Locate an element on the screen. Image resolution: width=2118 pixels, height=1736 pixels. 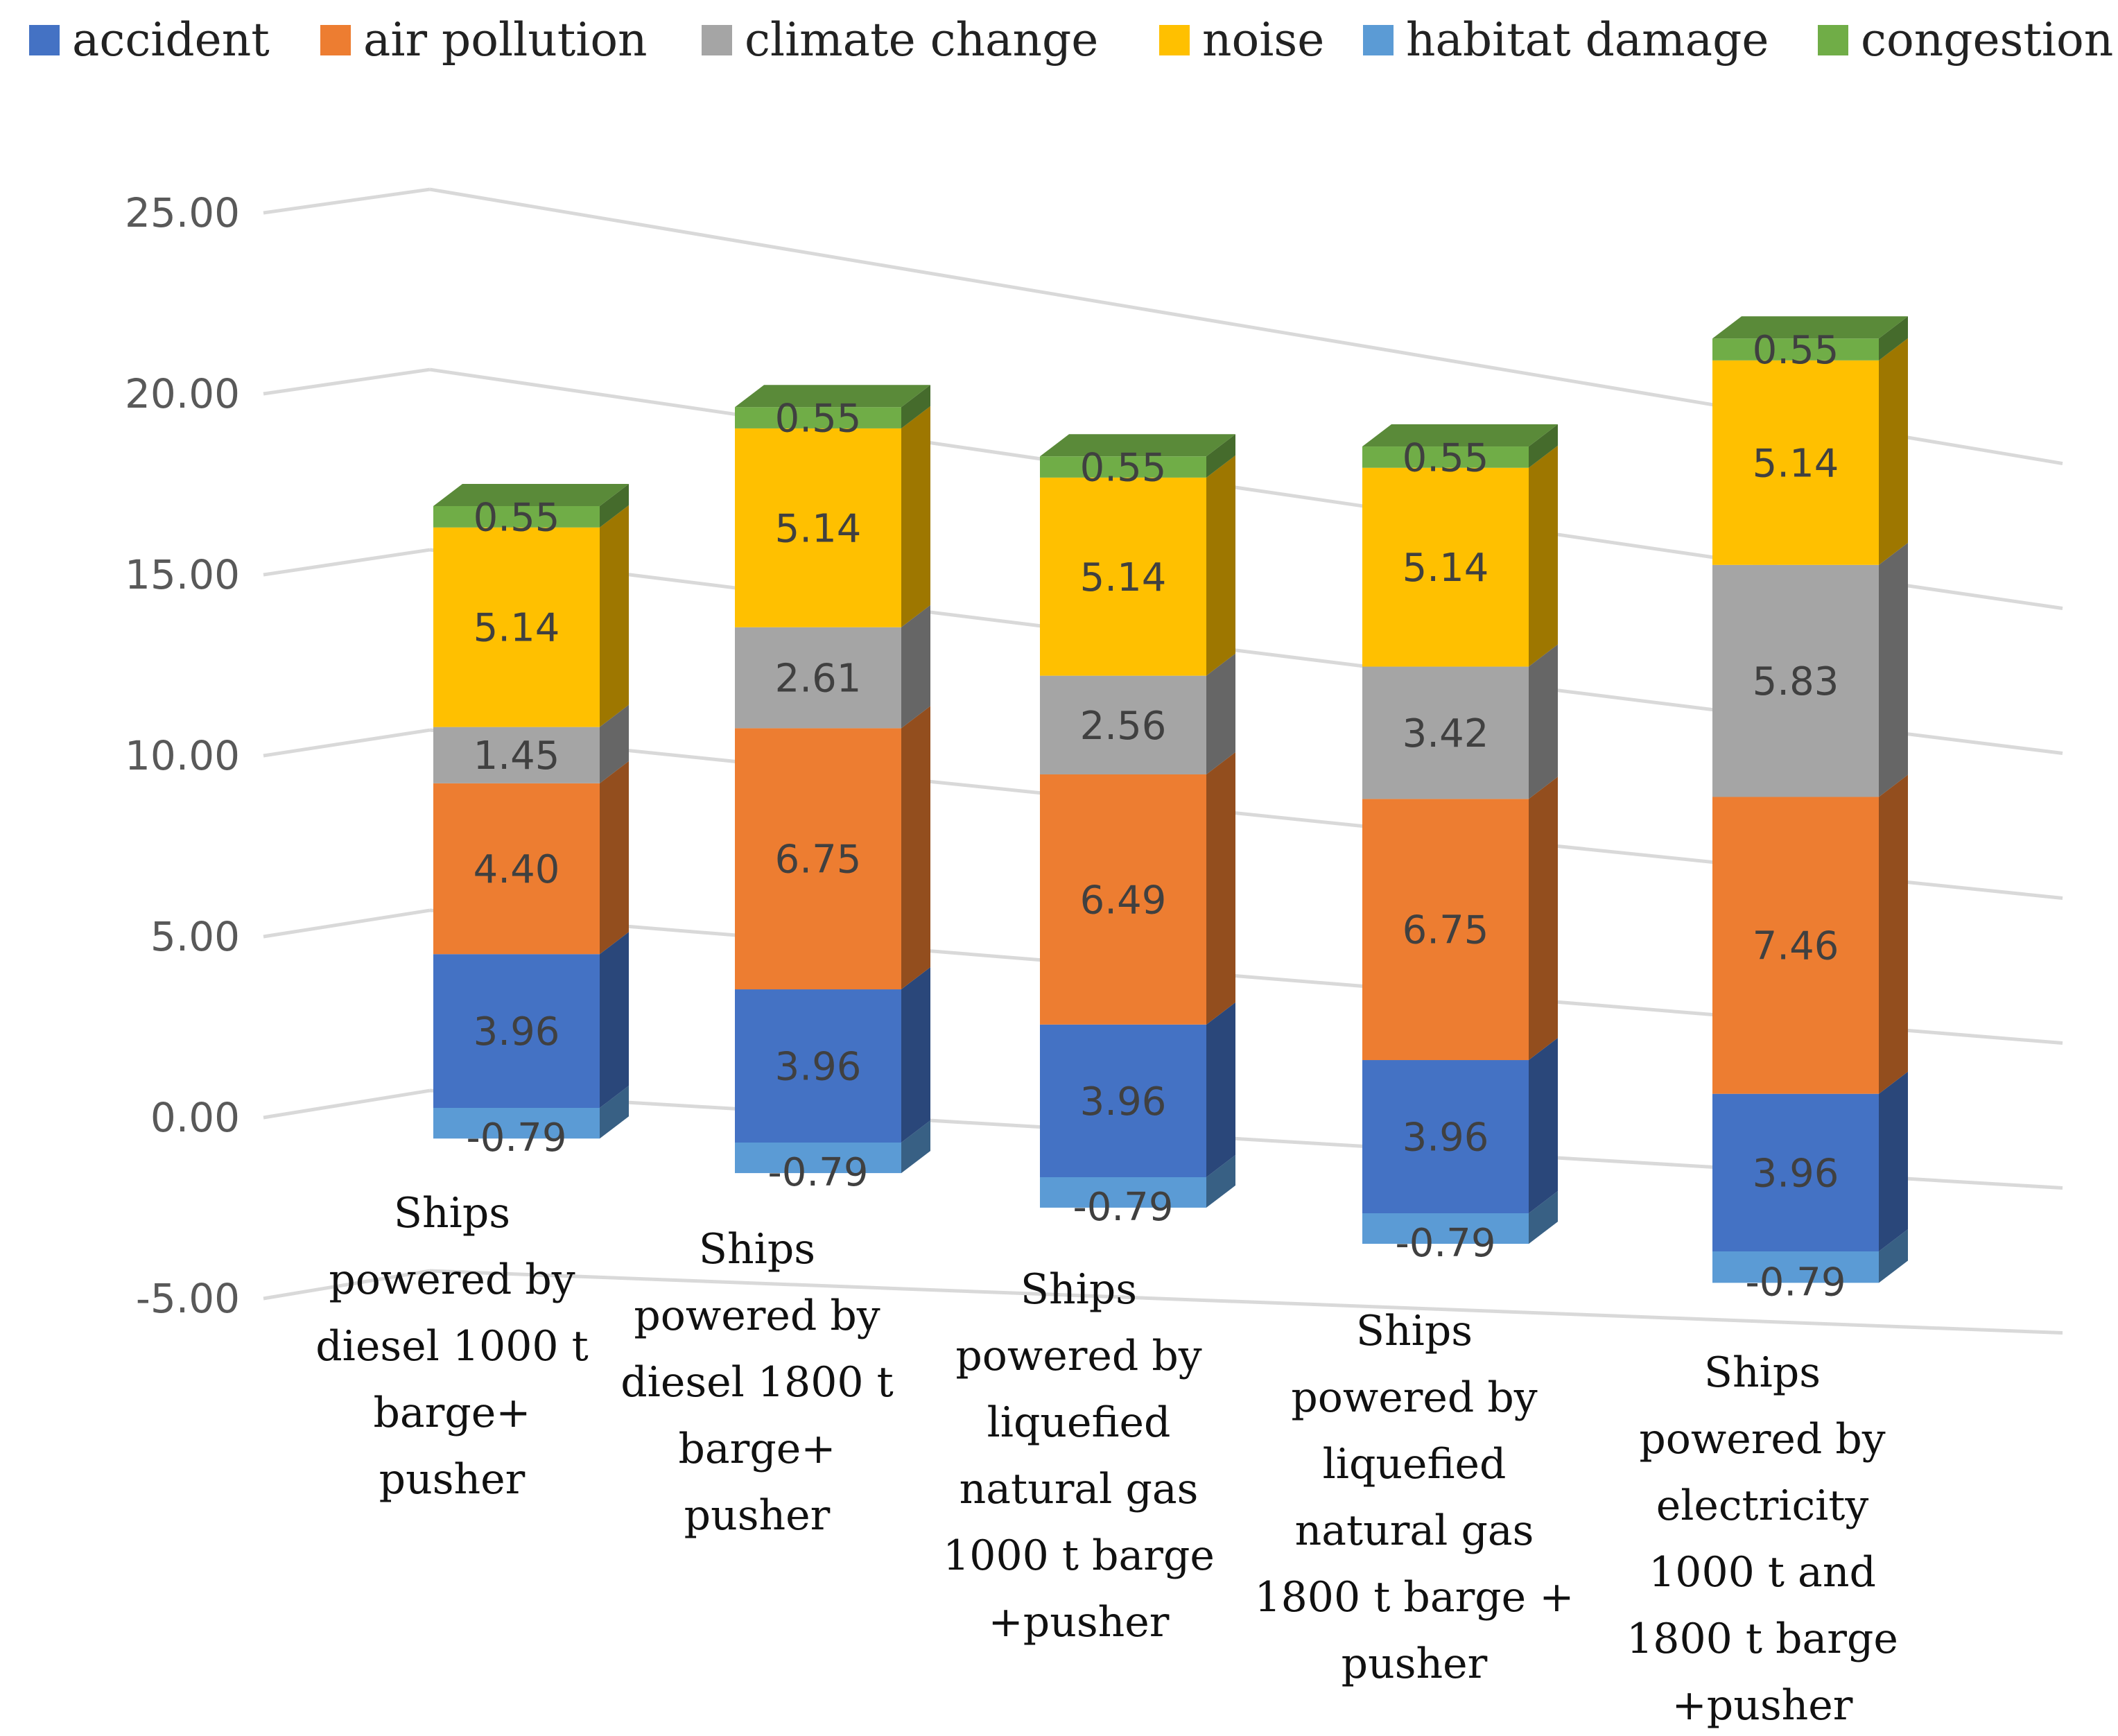
data-label-air-pollution: 7.46 is located at coordinates (1796, 947).